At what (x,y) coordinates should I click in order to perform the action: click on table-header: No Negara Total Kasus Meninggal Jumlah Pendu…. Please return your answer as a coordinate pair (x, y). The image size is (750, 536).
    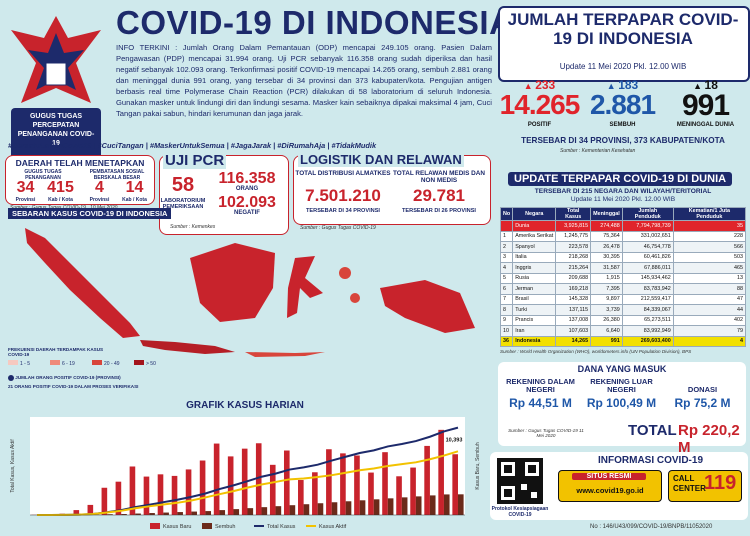
    Looking at the image, I should click on (623, 214).